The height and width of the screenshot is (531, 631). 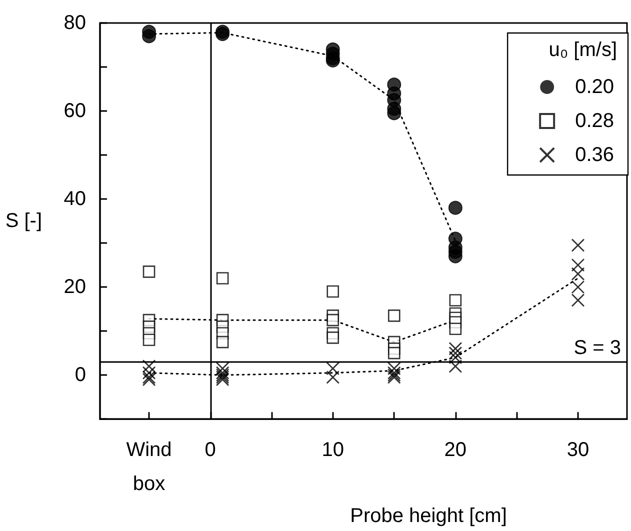 What do you see at coordinates (23, 221) in the screenshot?
I see `y-axis-title: S [-]` at bounding box center [23, 221].